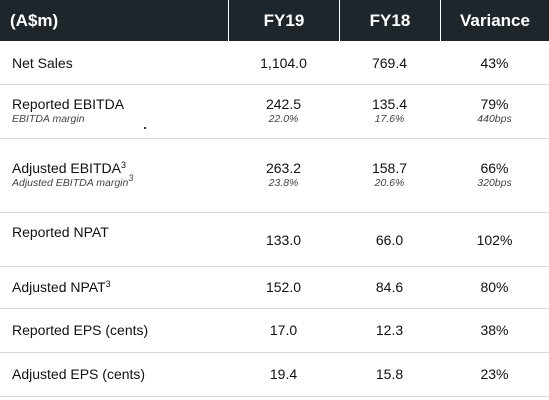 This screenshot has width=549, height=400. I want to click on fy19-value: 17.0, so click(283, 330).